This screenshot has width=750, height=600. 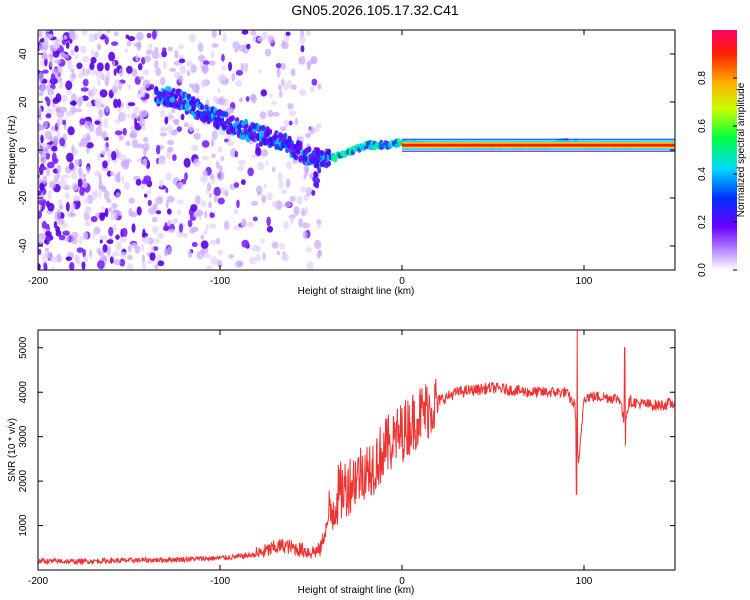 I want to click on x-tick-label: 0, so click(x=402, y=281).